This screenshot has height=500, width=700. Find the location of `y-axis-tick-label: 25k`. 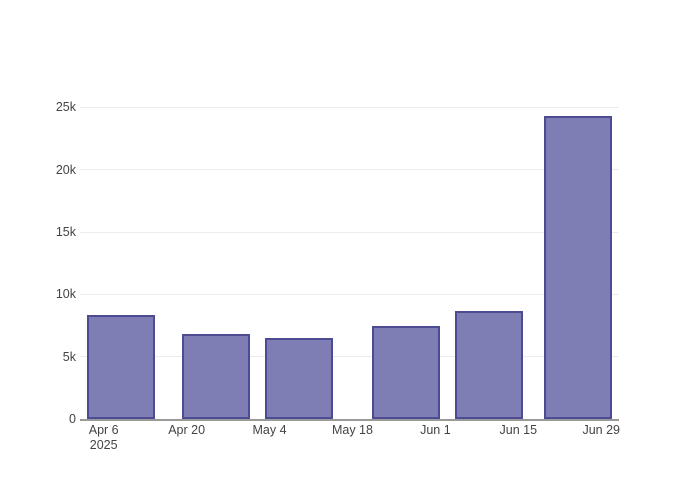

y-axis-tick-label: 25k is located at coordinates (65, 107).